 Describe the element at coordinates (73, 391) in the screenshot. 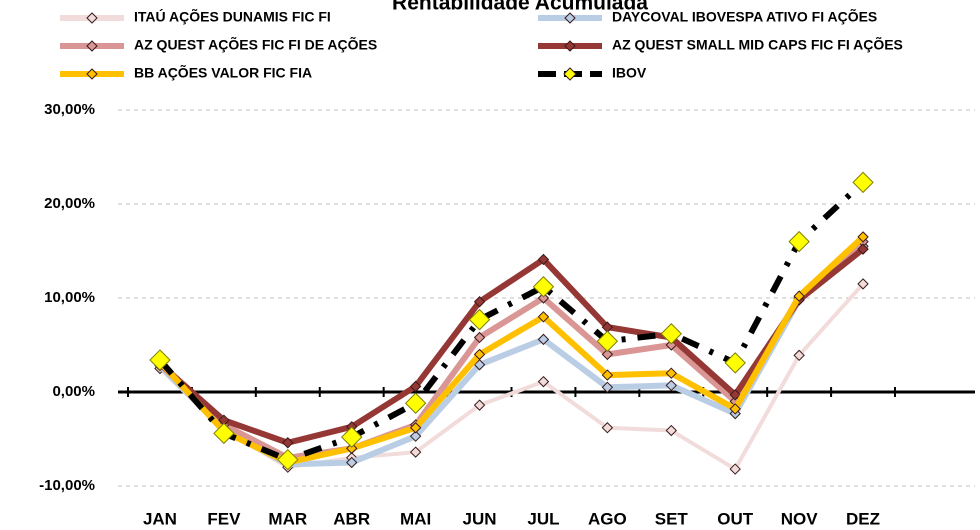

I see `y-tick-label: 0,00%` at that location.